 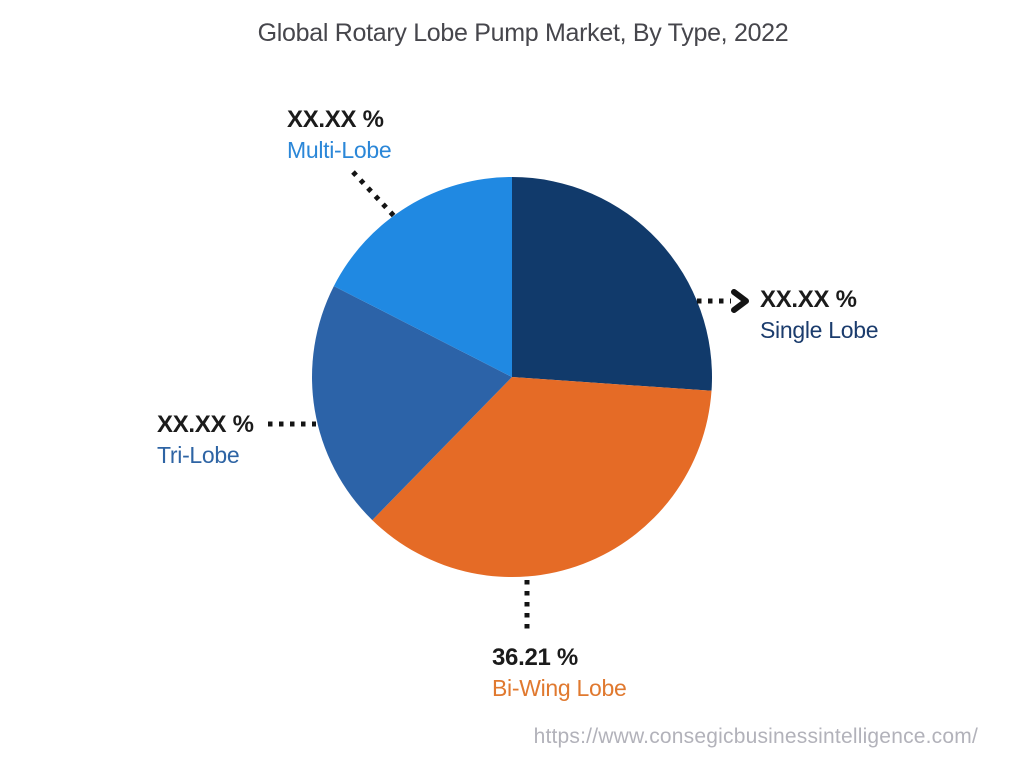 What do you see at coordinates (819, 330) in the screenshot?
I see `callout-single-lobe-label: Single Lobe` at bounding box center [819, 330].